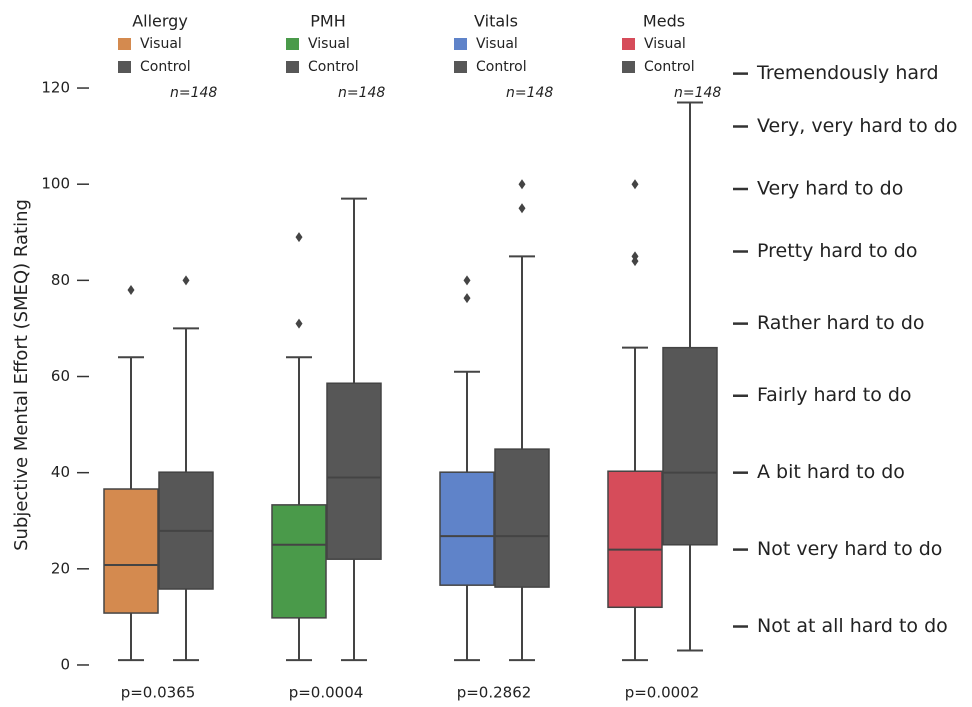 The image size is (972, 707). Describe the element at coordinates (65, 664) in the screenshot. I see `y-tick-label: 0` at that location.